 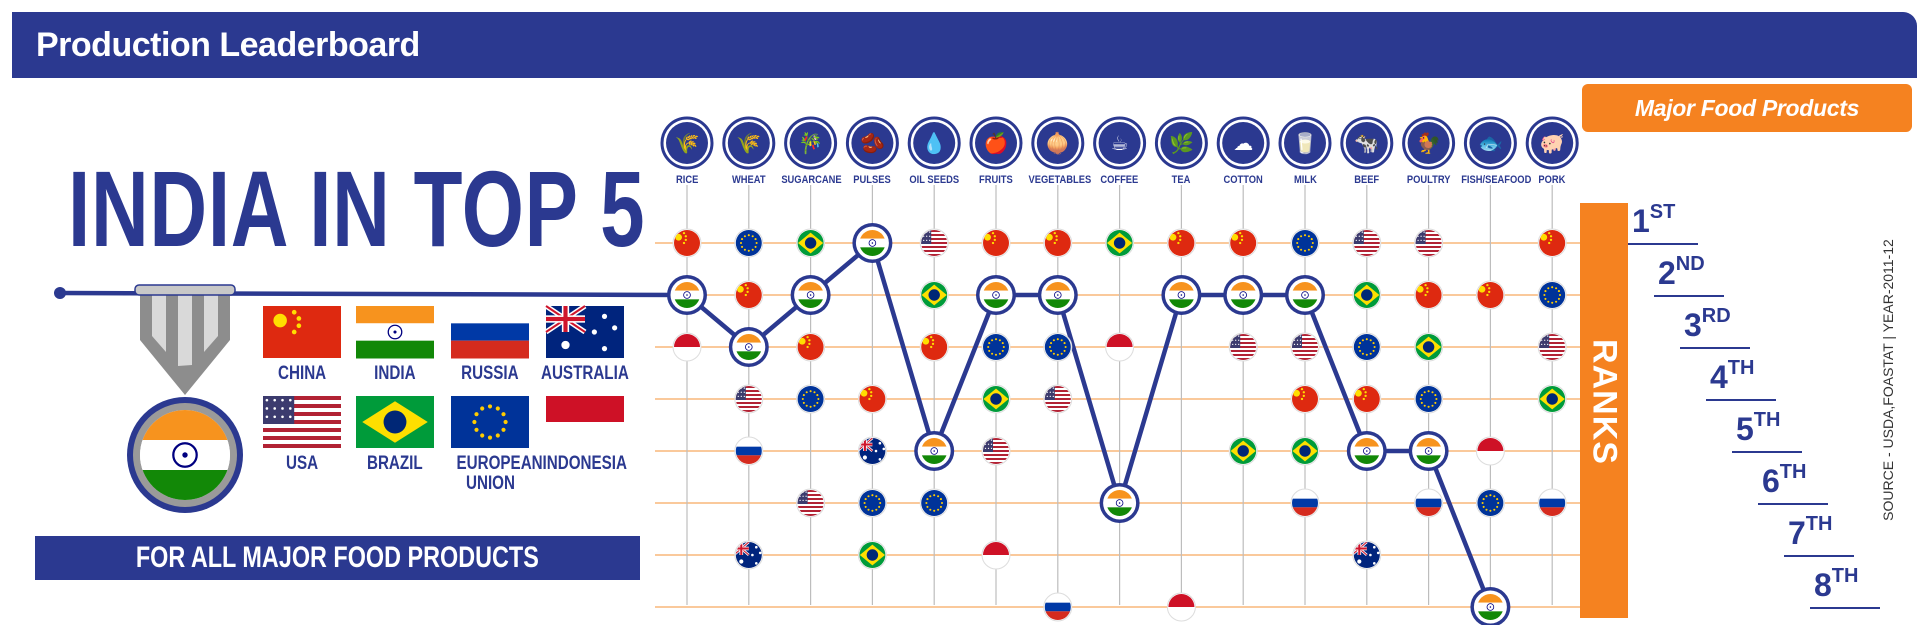 What do you see at coordinates (357, 208) in the screenshot?
I see `headline: INDIA IN TOP 5` at bounding box center [357, 208].